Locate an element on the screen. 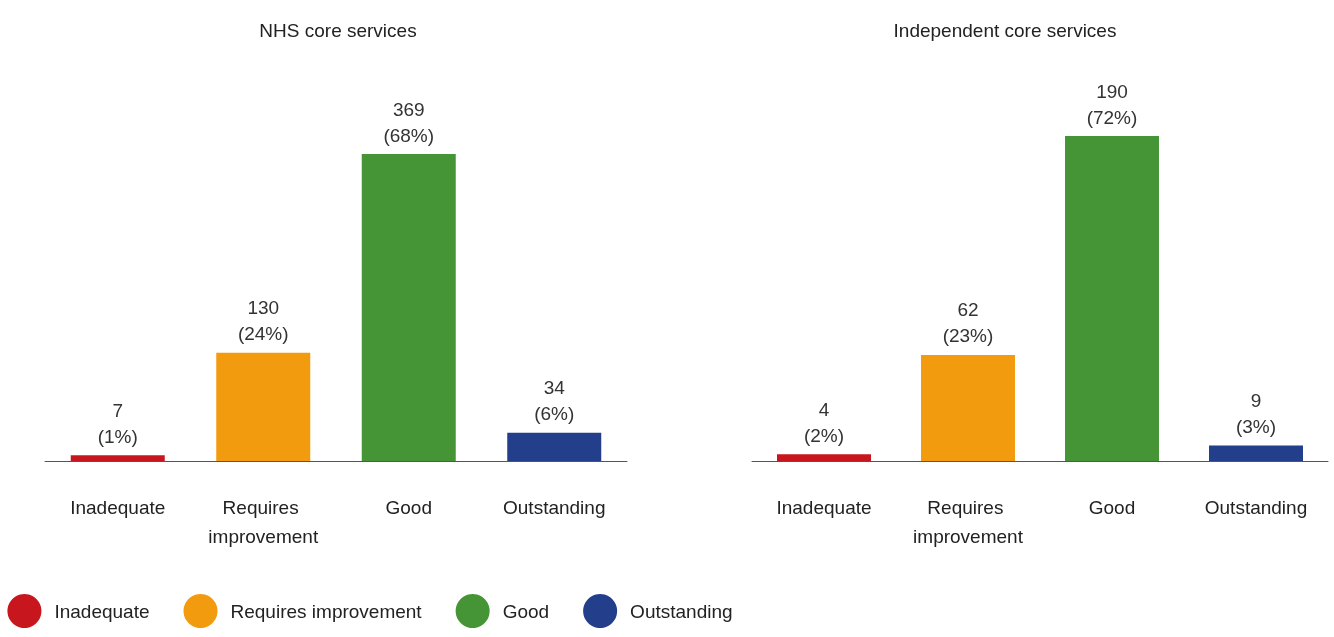  data-label: 62 (23%) is located at coordinates (968, 323).